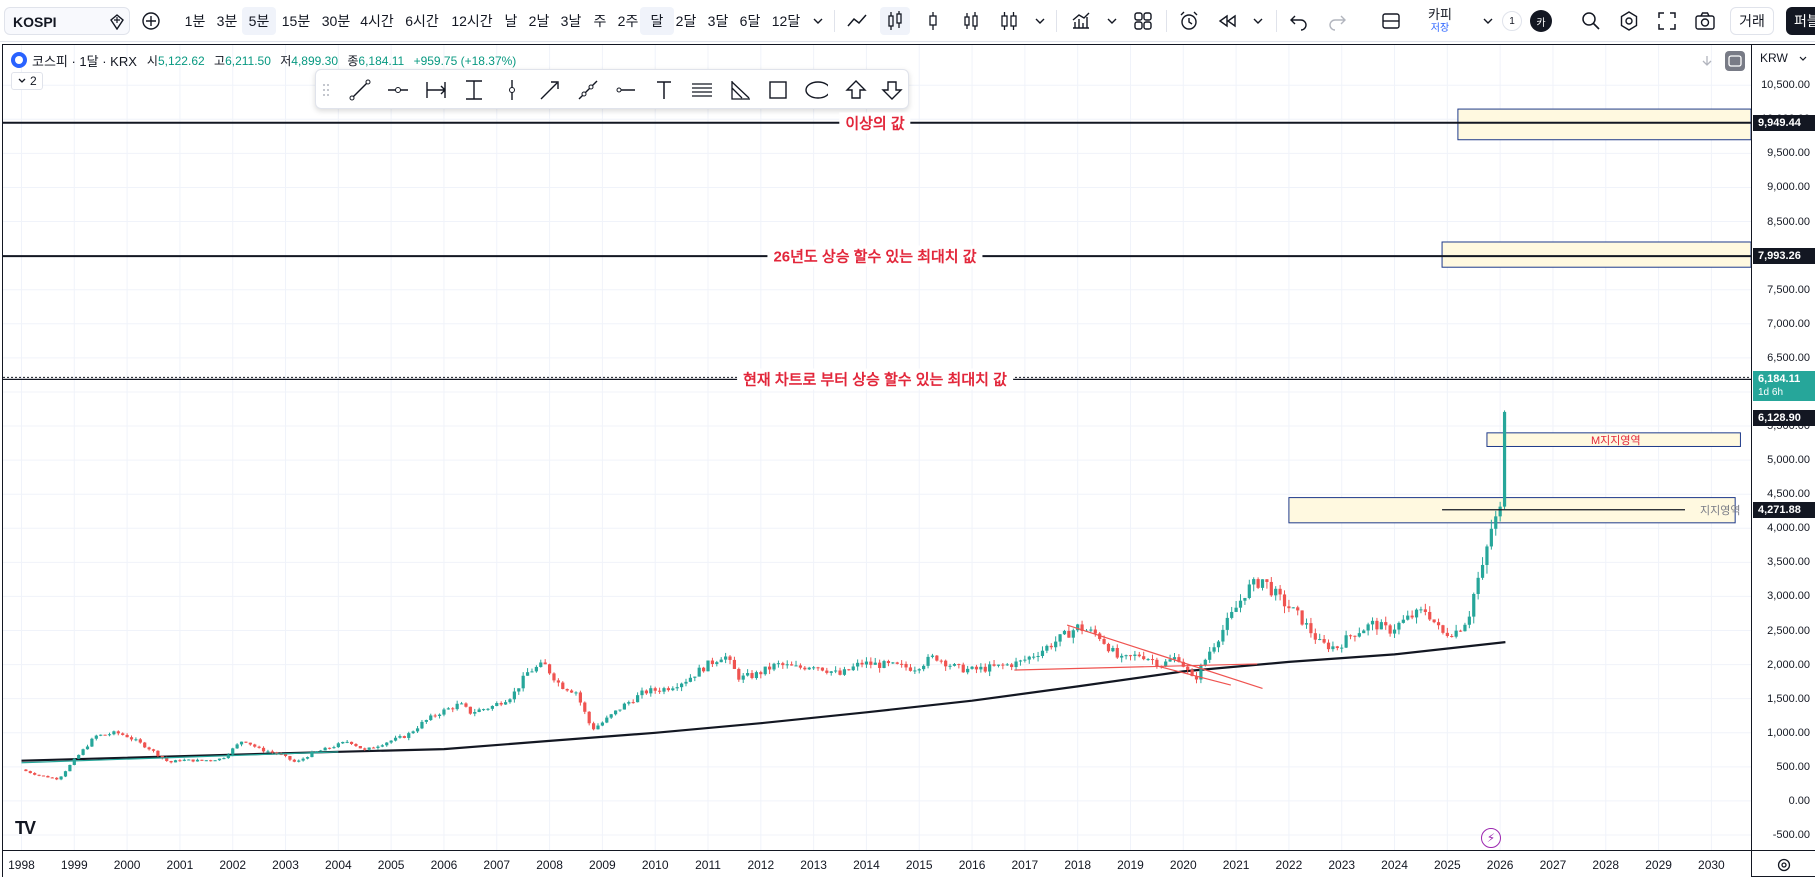 This screenshot has height=877, width=1815. I want to click on snapshot-button, so click(1705, 21).